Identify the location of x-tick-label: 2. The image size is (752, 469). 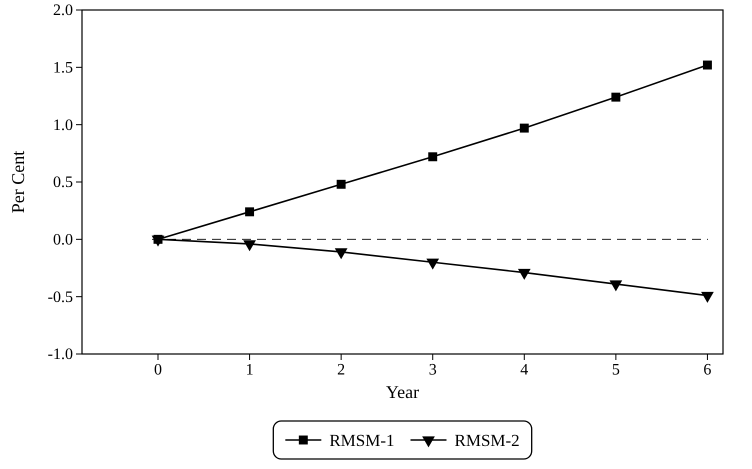
(341, 369).